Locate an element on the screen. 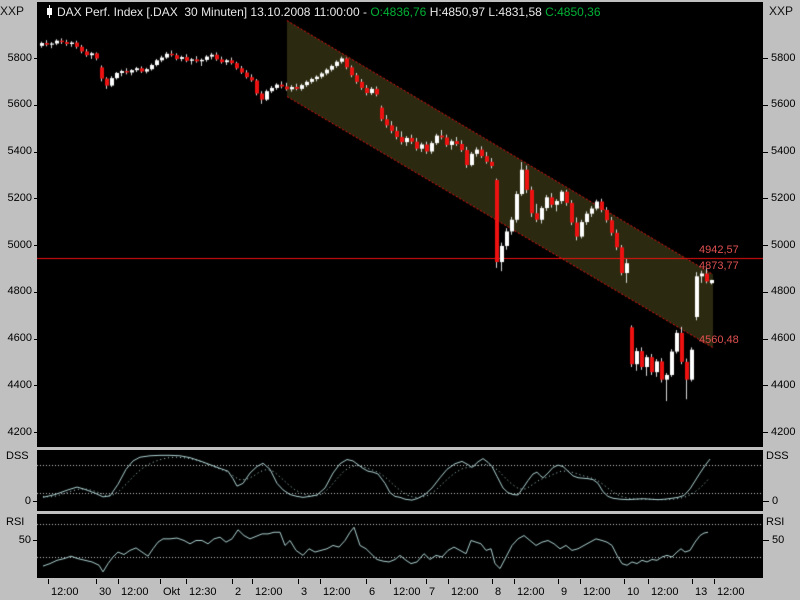  dss-zero-tick-left is located at coordinates (36, 501).